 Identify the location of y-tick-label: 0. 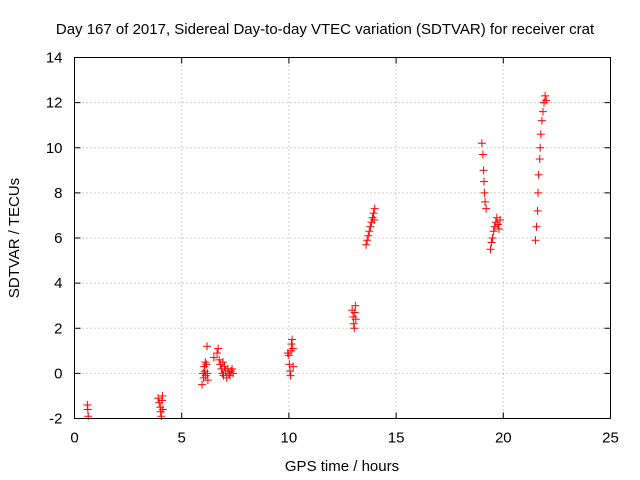
(58, 373).